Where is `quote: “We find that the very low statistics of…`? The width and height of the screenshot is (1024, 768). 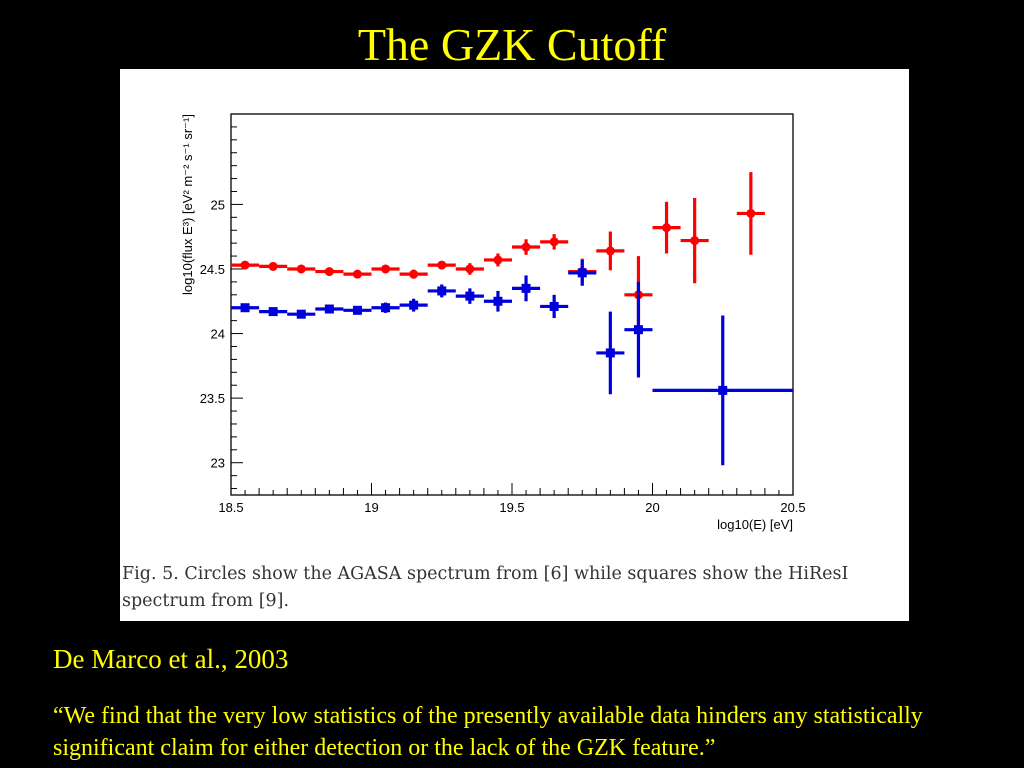 quote: “We find that the very low statistics of… is located at coordinates (488, 732).